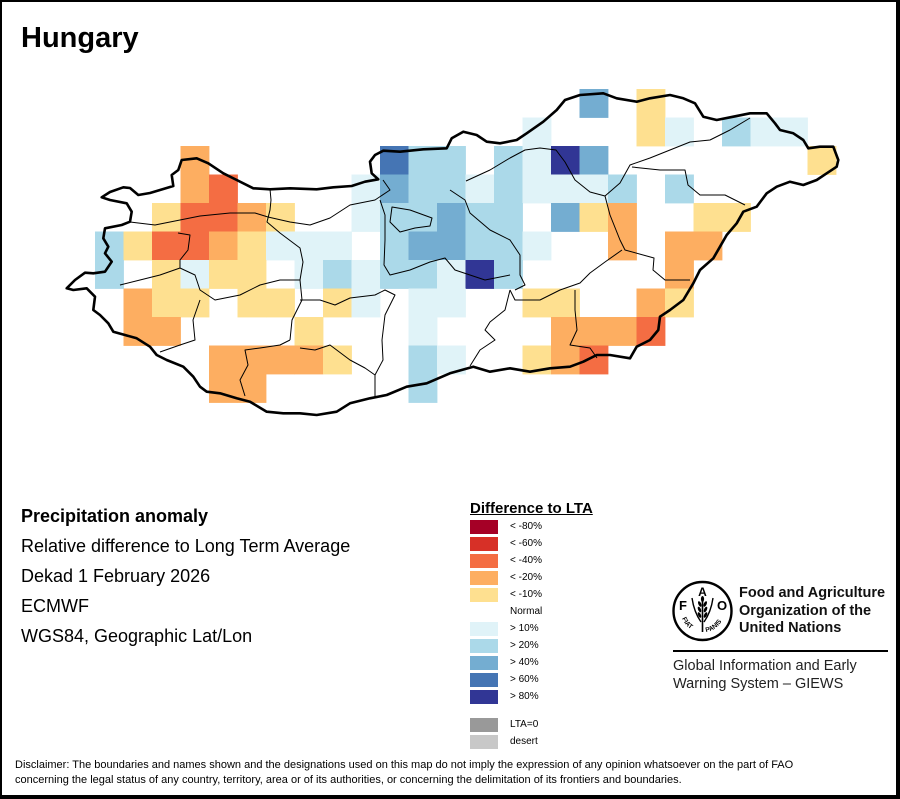 Image resolution: width=900 pixels, height=799 pixels. What do you see at coordinates (530, 646) in the screenshot?
I see `legend-item: > 20%` at bounding box center [530, 646].